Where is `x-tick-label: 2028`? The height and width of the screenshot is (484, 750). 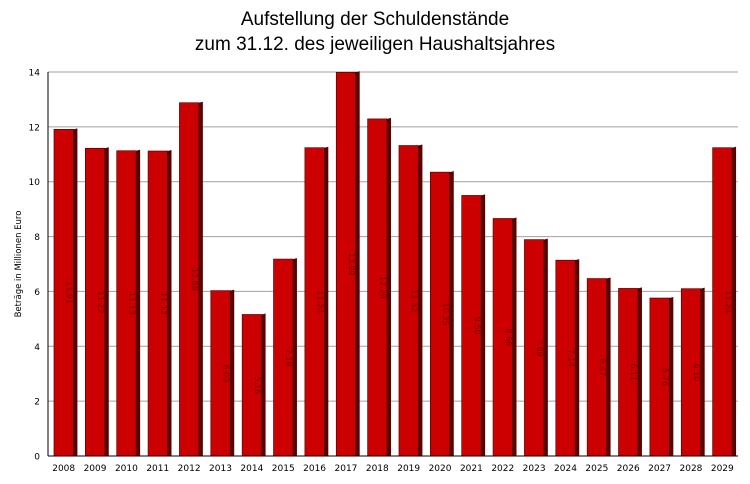 x-tick-label: 2028 is located at coordinates (691, 469).